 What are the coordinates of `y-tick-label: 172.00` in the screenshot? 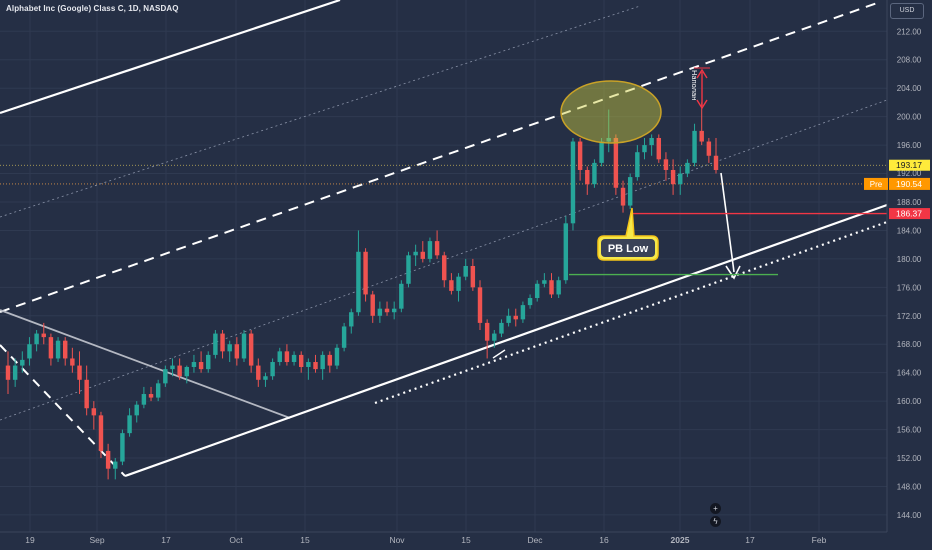 It's located at (909, 316).